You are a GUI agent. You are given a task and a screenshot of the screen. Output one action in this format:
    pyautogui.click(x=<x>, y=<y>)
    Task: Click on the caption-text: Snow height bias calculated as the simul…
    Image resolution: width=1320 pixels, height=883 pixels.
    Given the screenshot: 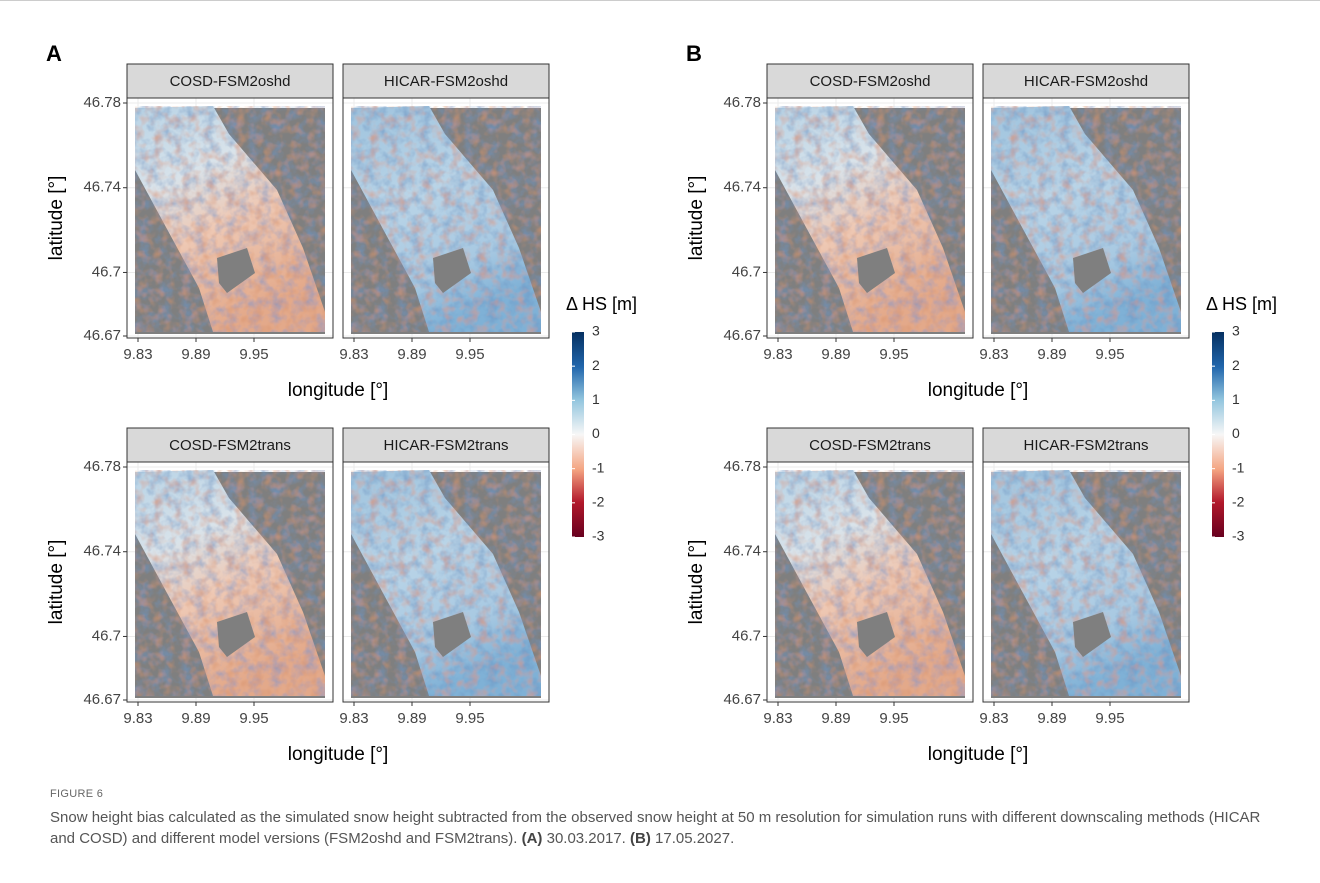 What is the action you would take?
    pyautogui.click(x=665, y=828)
    